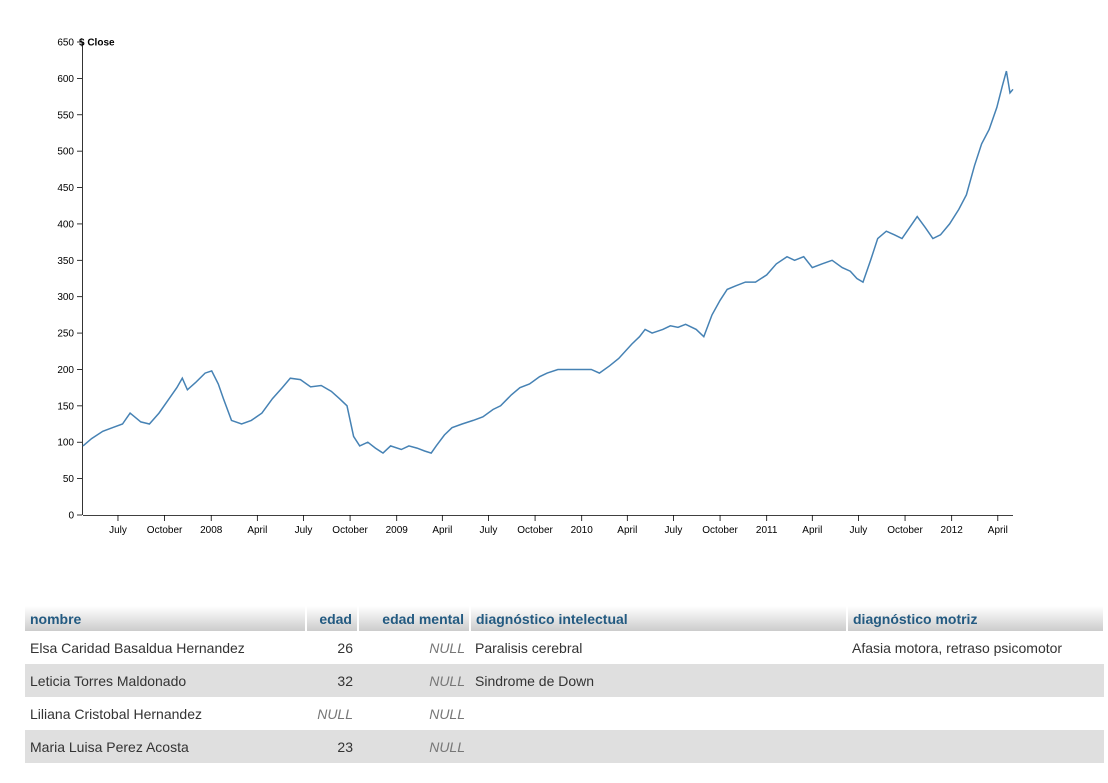 The image size is (1108, 783). I want to click on cell-diagnostico-intelectual: Sindrome de Down, so click(658, 680).